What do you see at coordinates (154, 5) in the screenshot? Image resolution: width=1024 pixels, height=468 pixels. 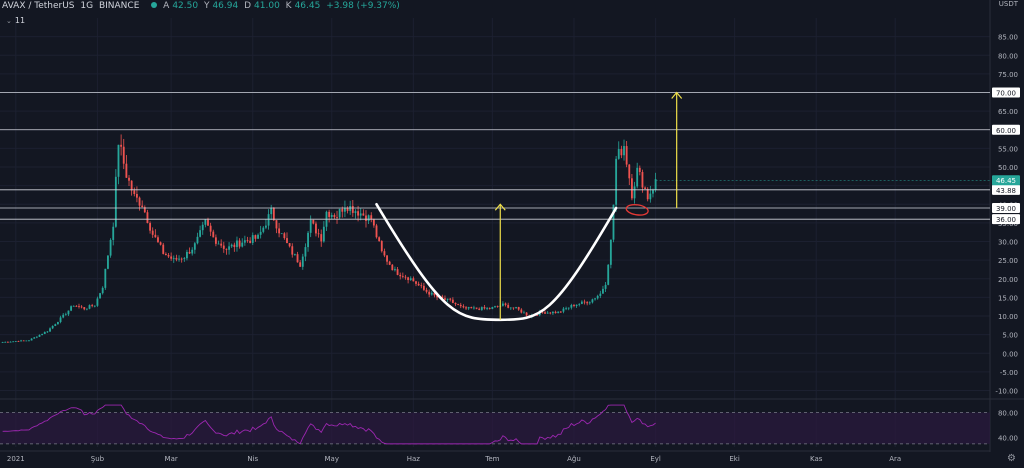 I see `market-status-icon` at bounding box center [154, 5].